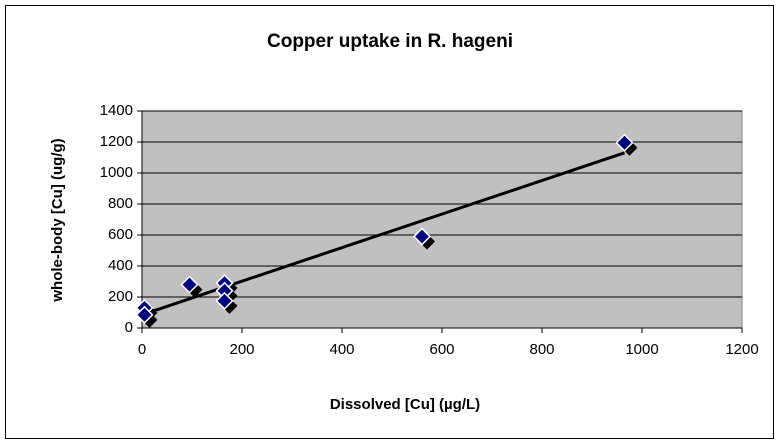 This screenshot has width=780, height=445. Describe the element at coordinates (142, 349) in the screenshot. I see `x-tick-label: 0` at that location.